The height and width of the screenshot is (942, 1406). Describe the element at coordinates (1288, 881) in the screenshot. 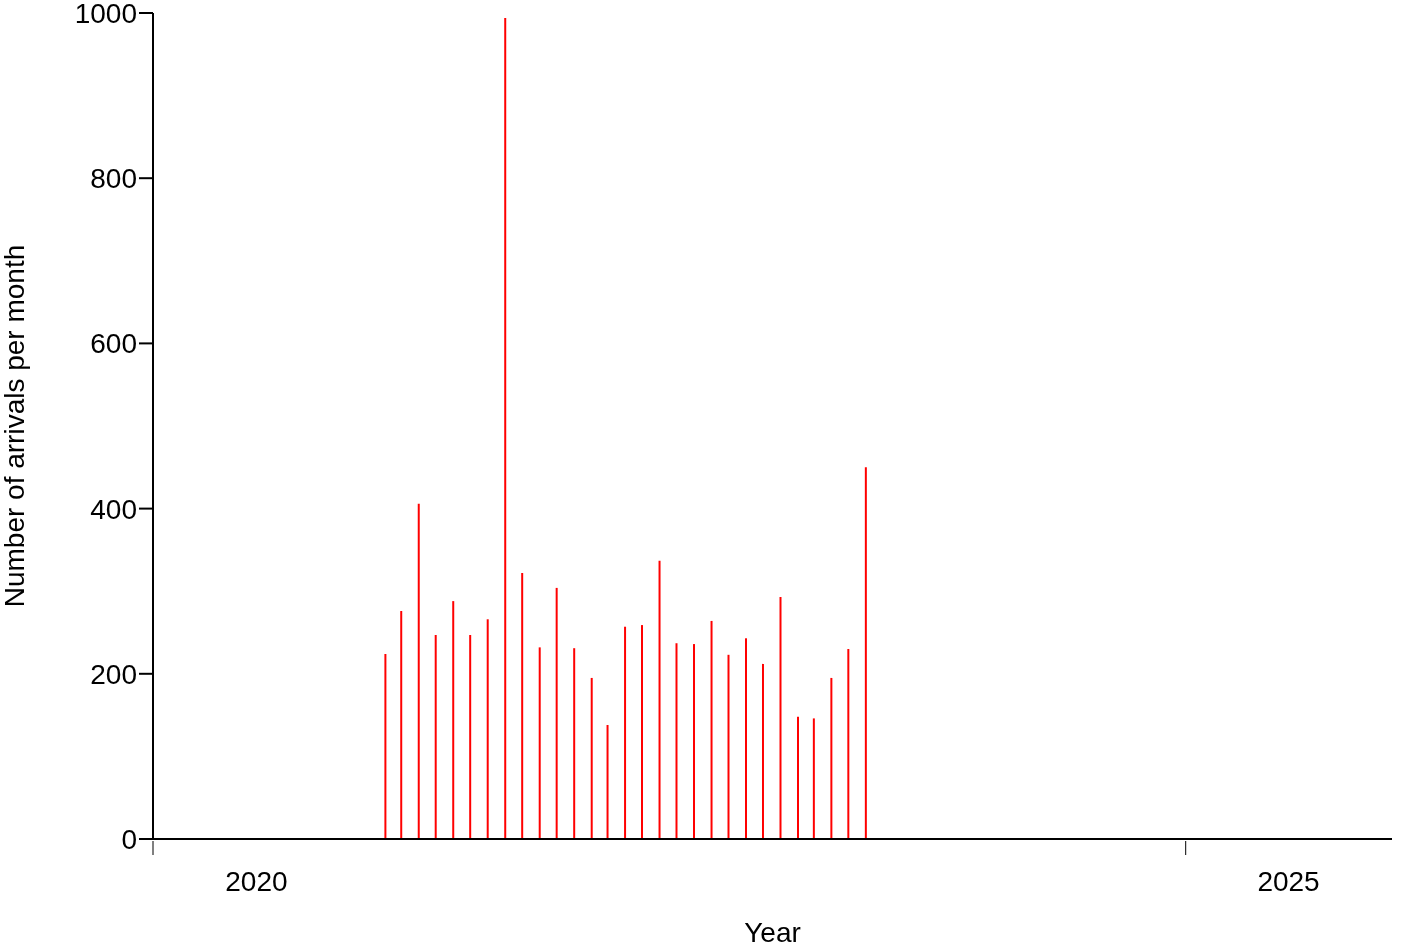

I see `x-tick-label: 2025` at that location.